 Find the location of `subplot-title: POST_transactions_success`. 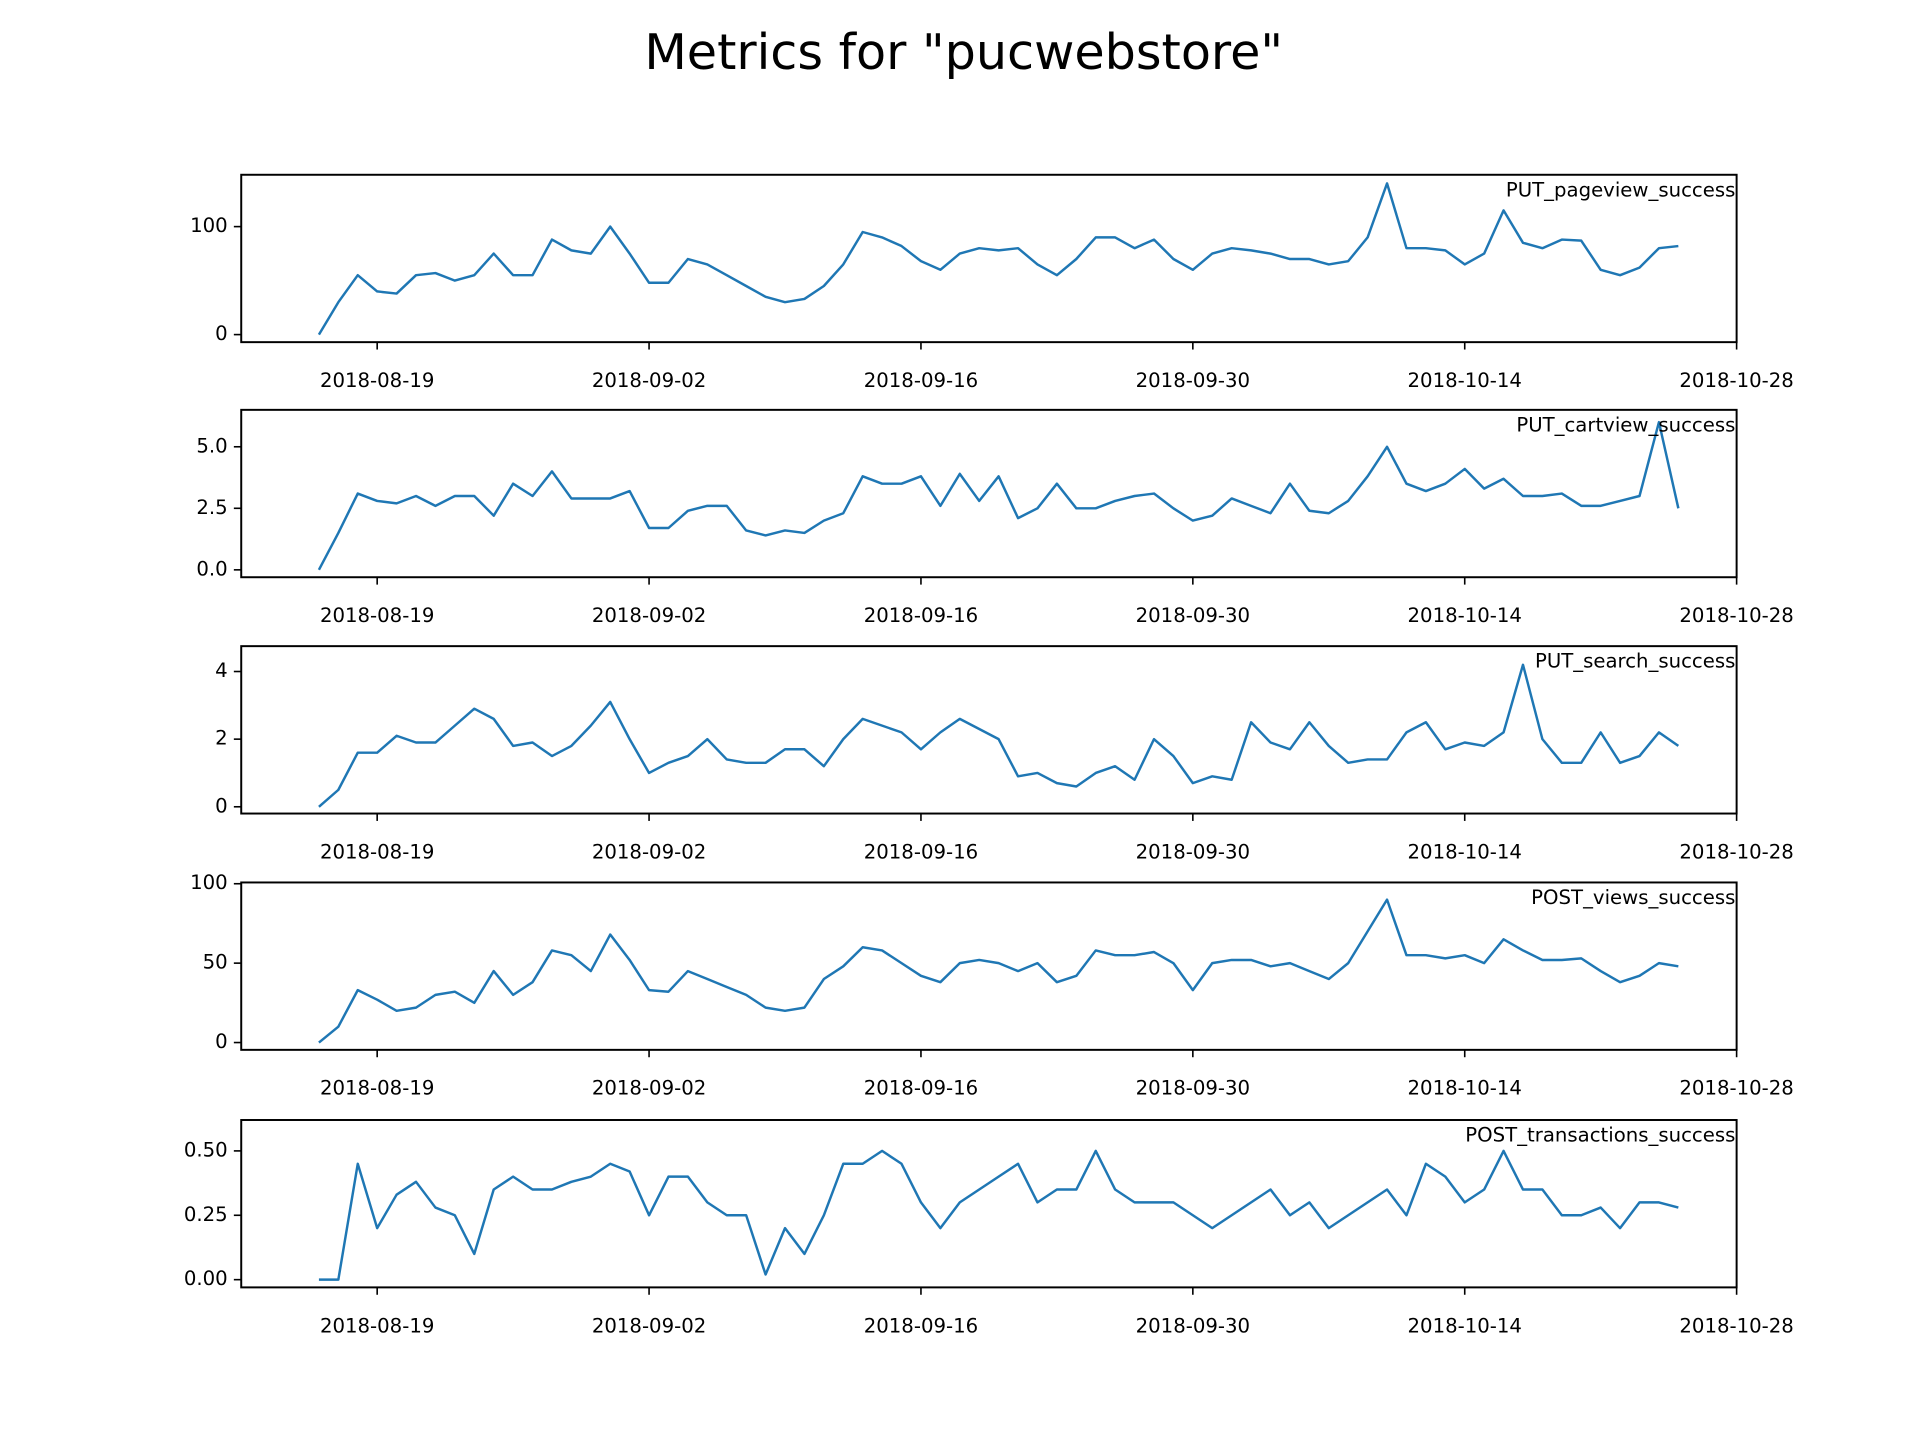

subplot-title: POST_transactions_success is located at coordinates (1600, 1134).